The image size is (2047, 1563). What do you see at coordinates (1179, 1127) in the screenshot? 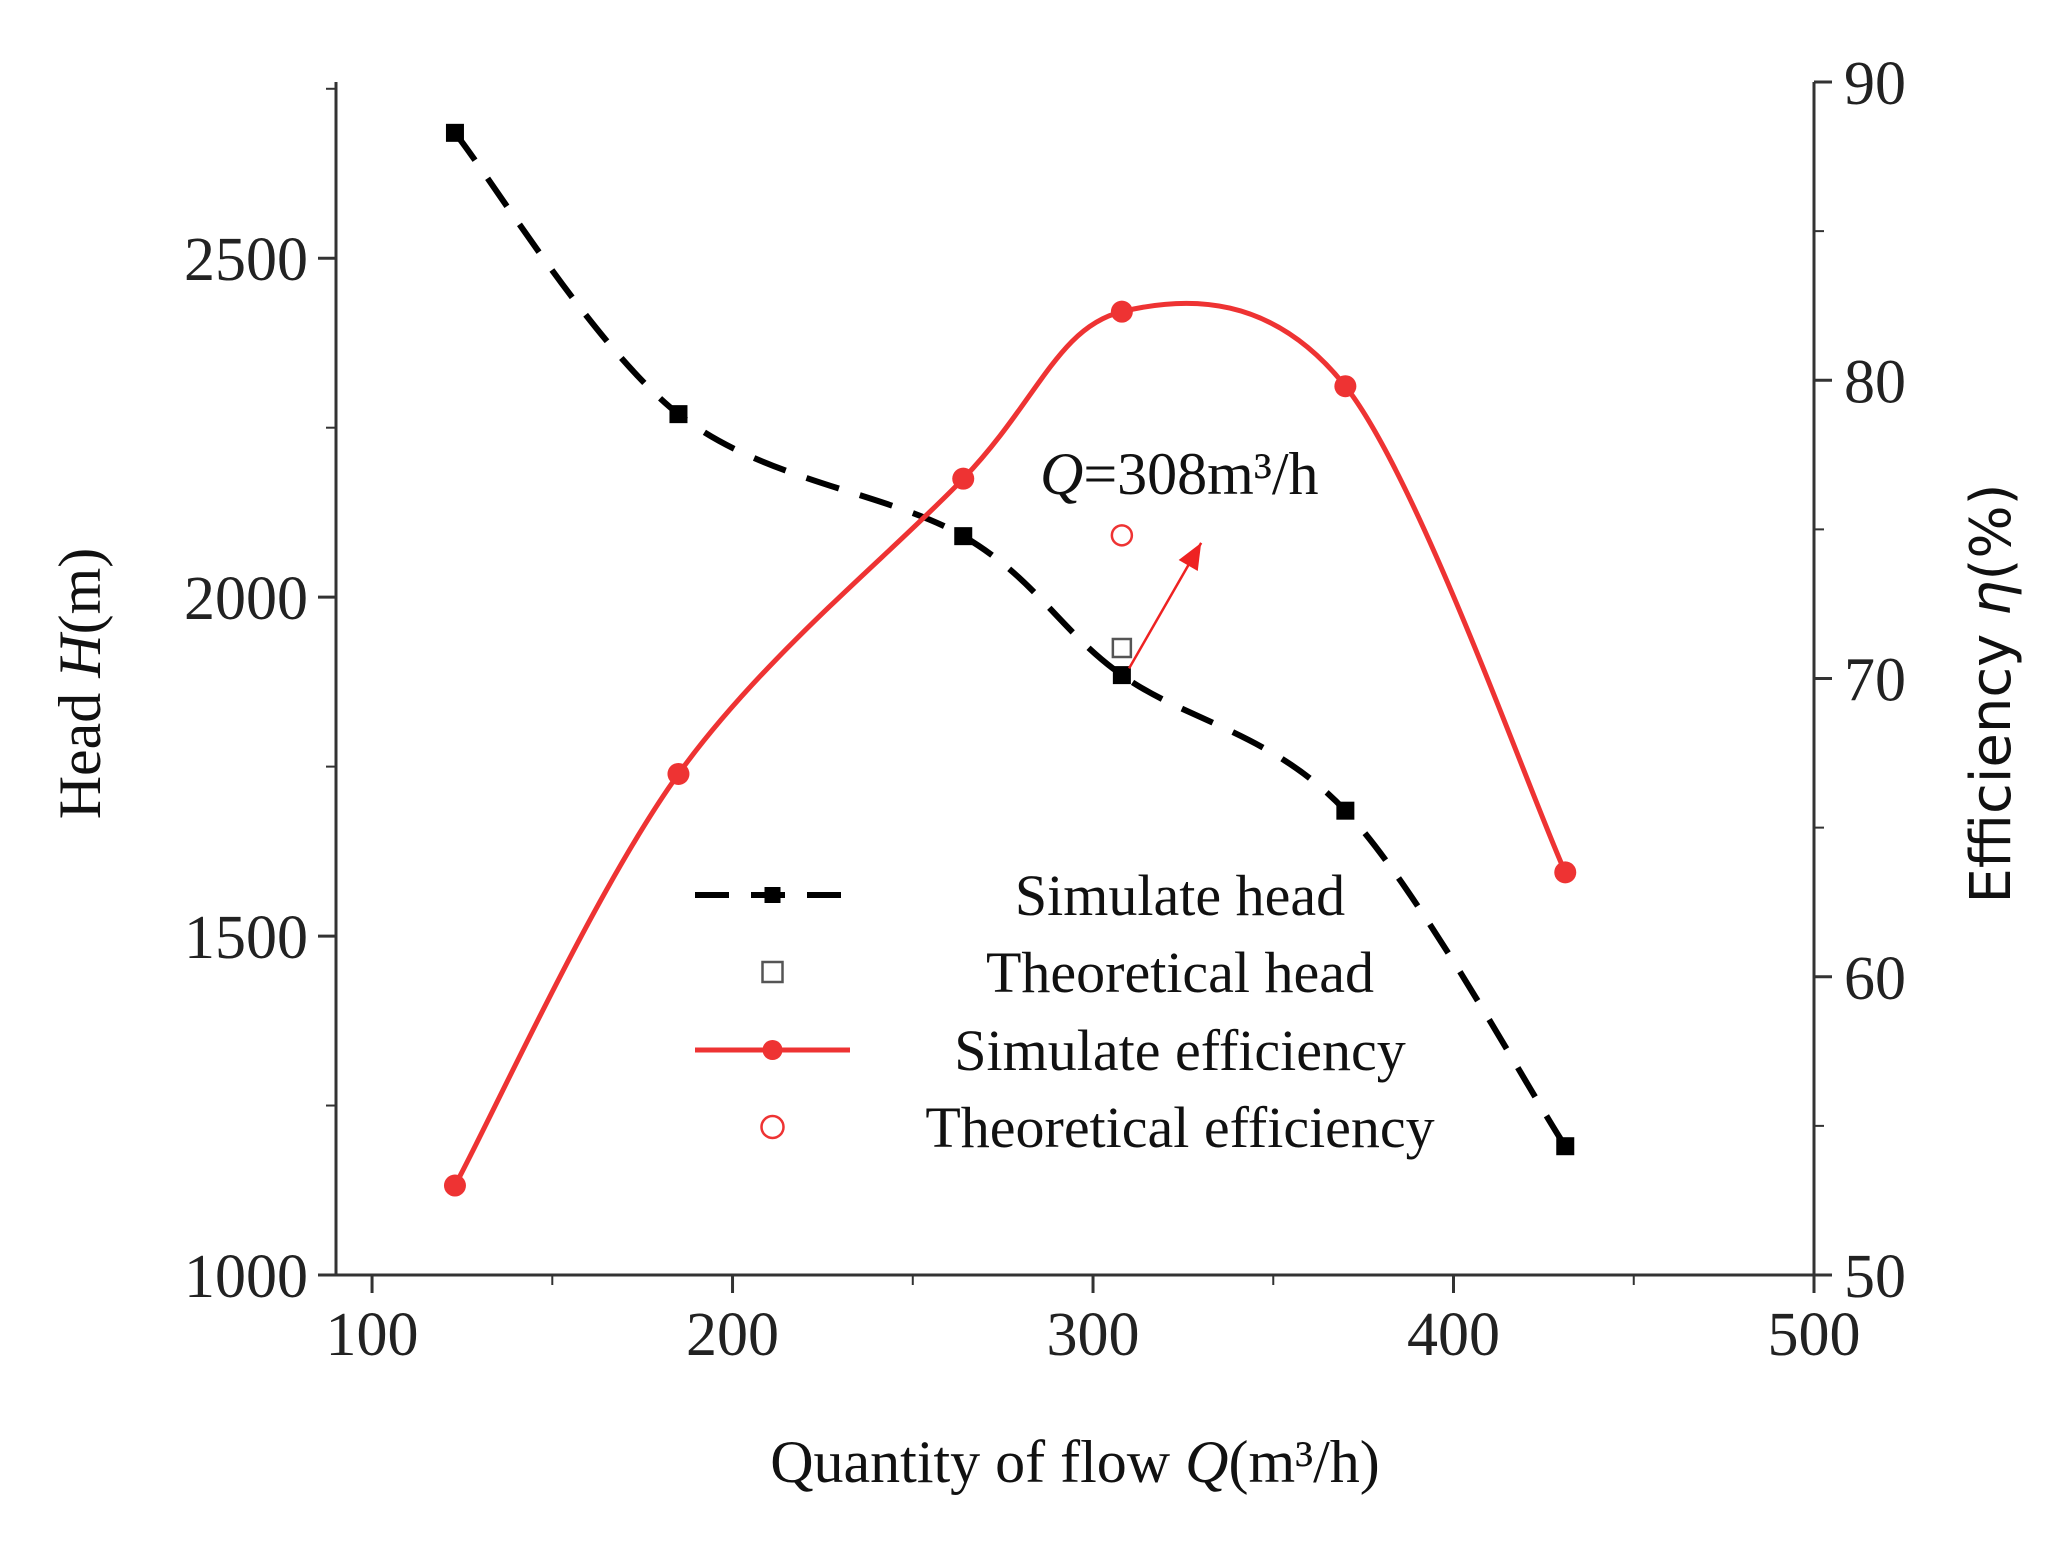
I see `legend-theoretical-efficiency-label: Theoretical efficiency` at bounding box center [1179, 1127].